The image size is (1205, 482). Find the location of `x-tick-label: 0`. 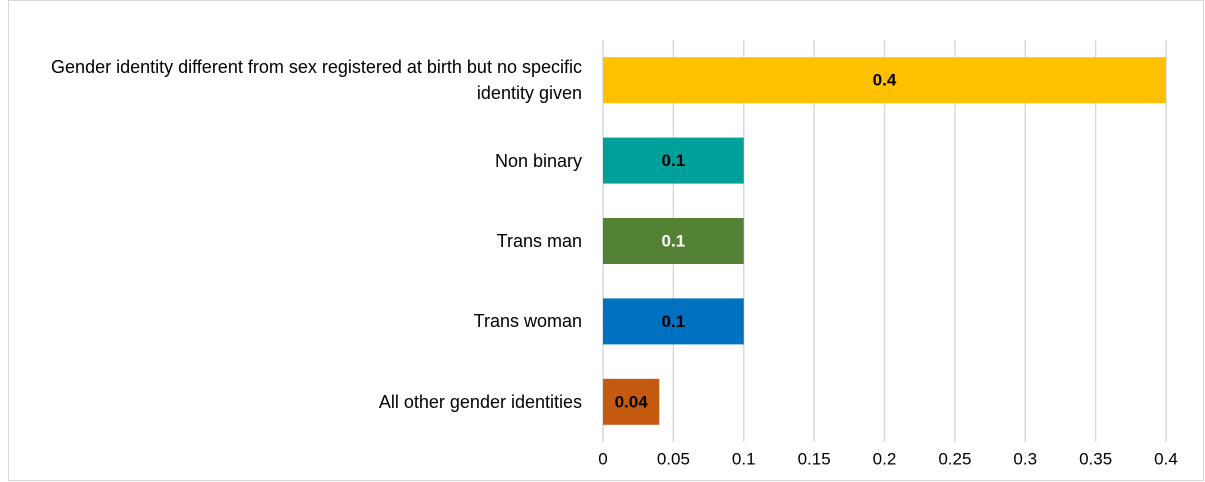

x-tick-label: 0 is located at coordinates (602, 458).